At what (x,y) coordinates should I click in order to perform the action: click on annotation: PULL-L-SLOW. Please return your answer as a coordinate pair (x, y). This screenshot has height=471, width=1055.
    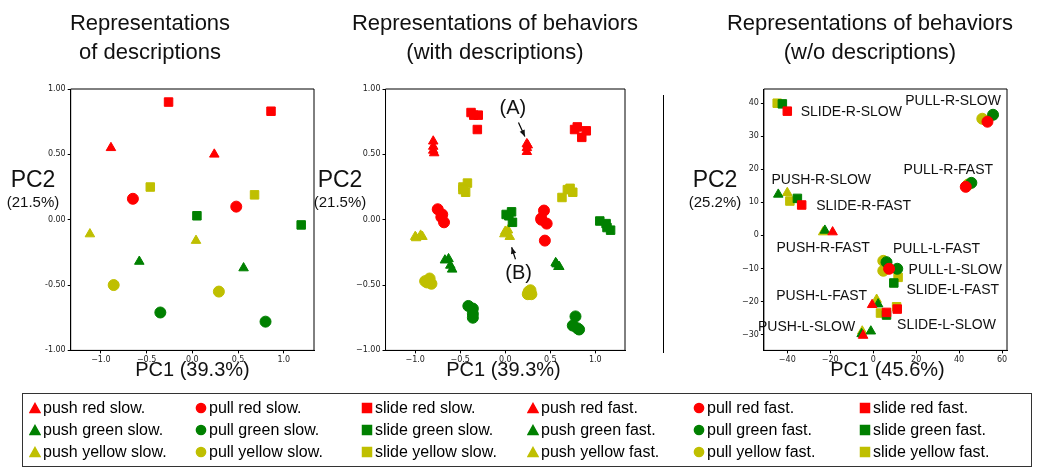
    Looking at the image, I should click on (955, 268).